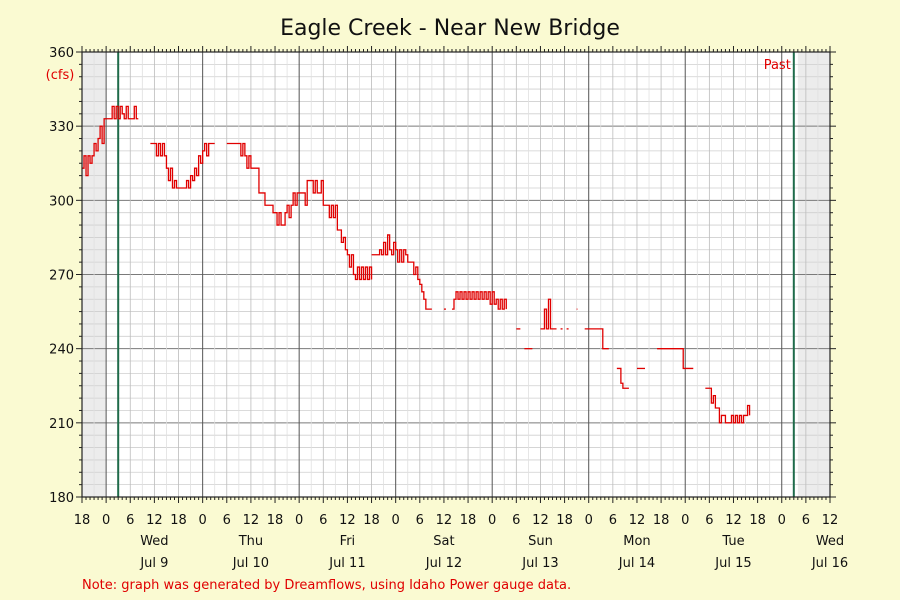  Describe the element at coordinates (153, 563) in the screenshot. I see `date-label: Jul 9` at that location.